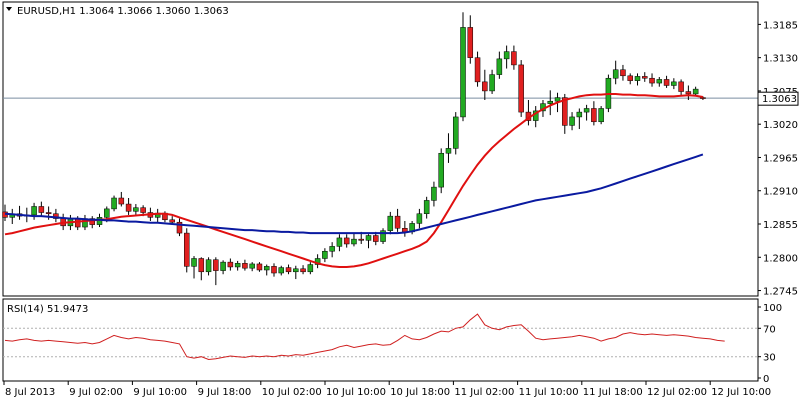 Image resolution: width=800 pixels, height=400 pixels. What do you see at coordinates (613, 392) in the screenshot?
I see `time-tick-label: 11 Jul 18:00` at bounding box center [613, 392].